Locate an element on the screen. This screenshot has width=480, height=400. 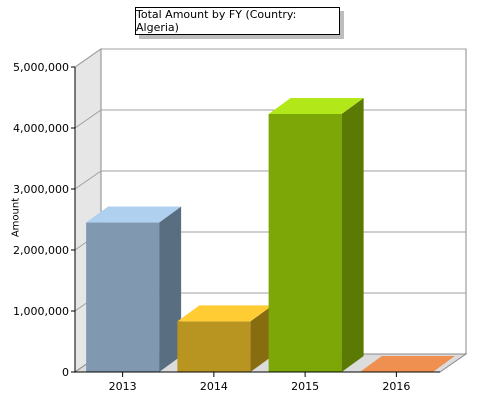
bar-2015 is located at coordinates (316, 234).